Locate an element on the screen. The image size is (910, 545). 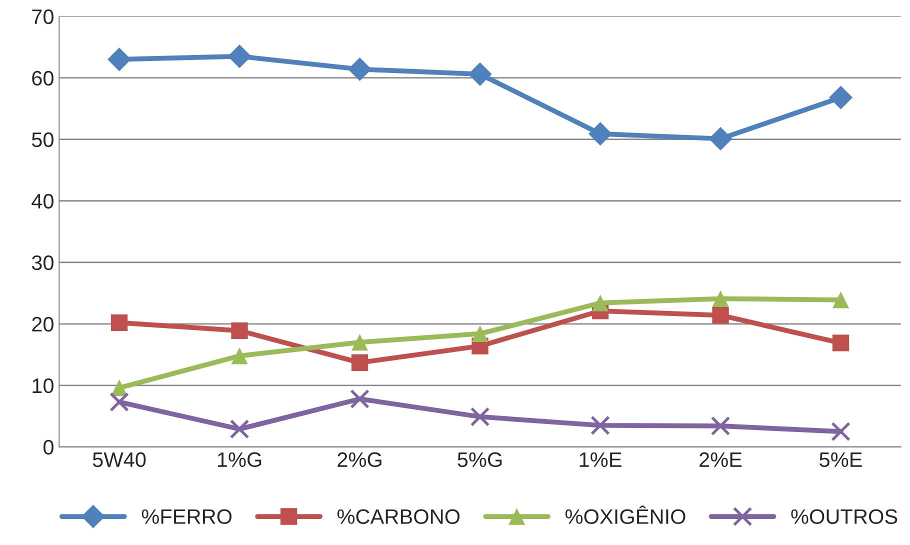
y-tick-label: 10 is located at coordinates (43, 386).